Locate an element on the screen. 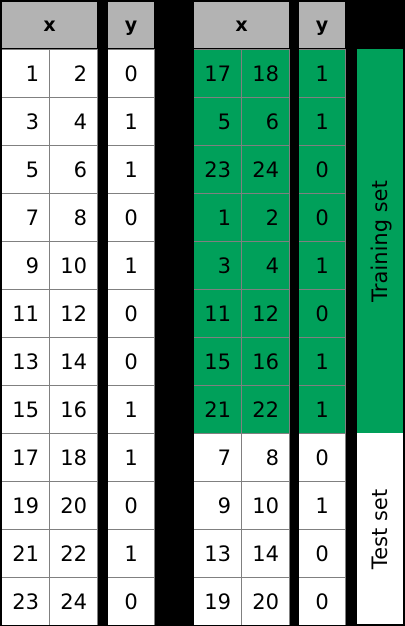 The width and height of the screenshot is (405, 626). shuffled-x2-cell: 8 is located at coordinates (266, 457).